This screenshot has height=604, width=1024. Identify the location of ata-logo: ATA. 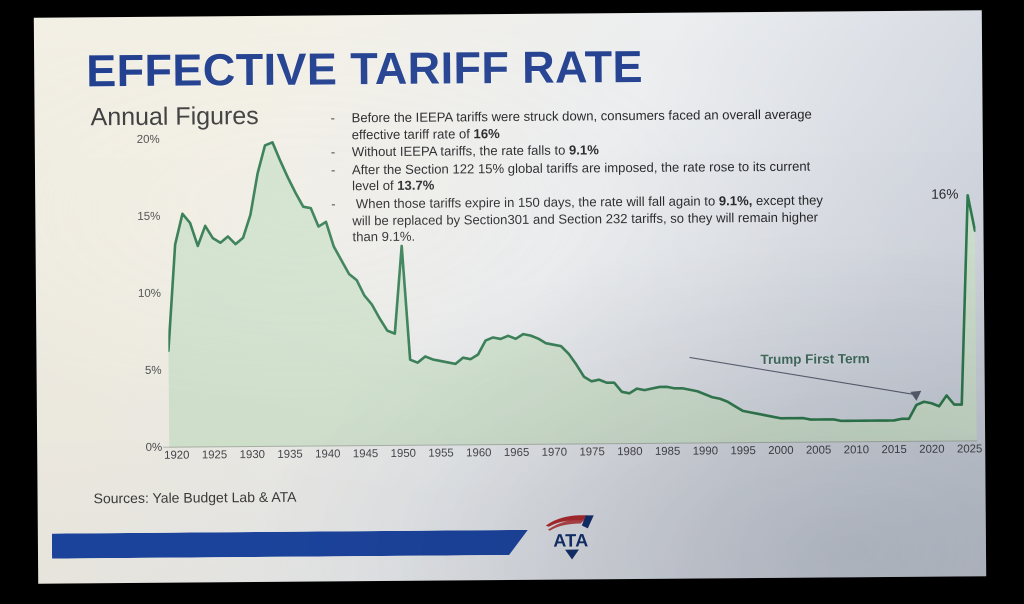
(571, 536).